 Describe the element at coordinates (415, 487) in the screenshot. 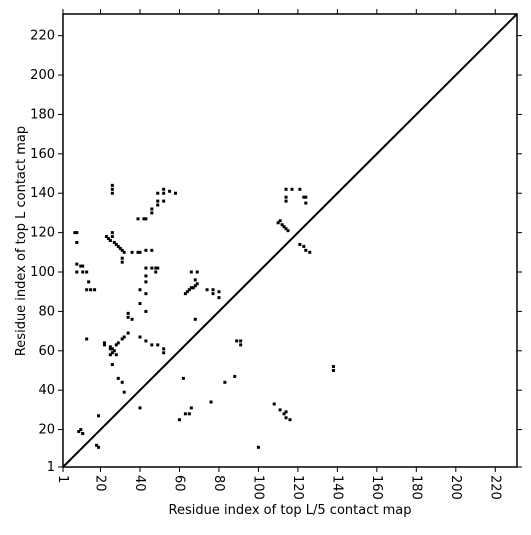

I see `x-tick-label: 180` at that location.